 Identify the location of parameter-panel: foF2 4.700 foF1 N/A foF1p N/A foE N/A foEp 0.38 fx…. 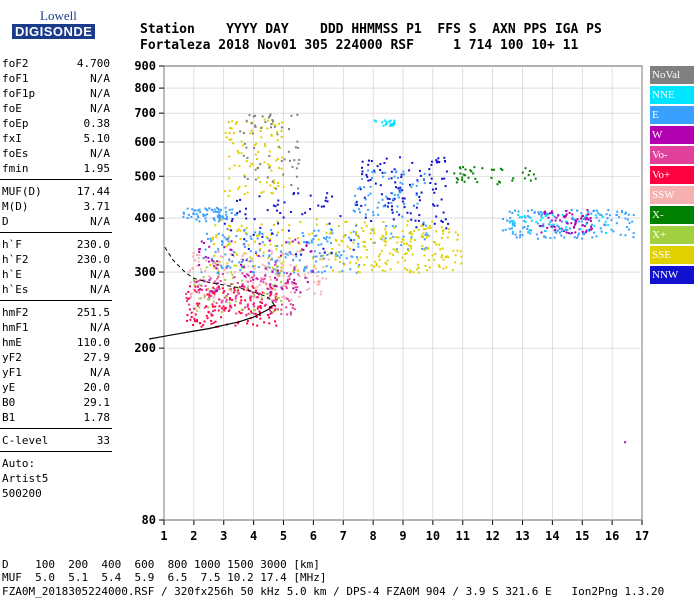
(56, 278).